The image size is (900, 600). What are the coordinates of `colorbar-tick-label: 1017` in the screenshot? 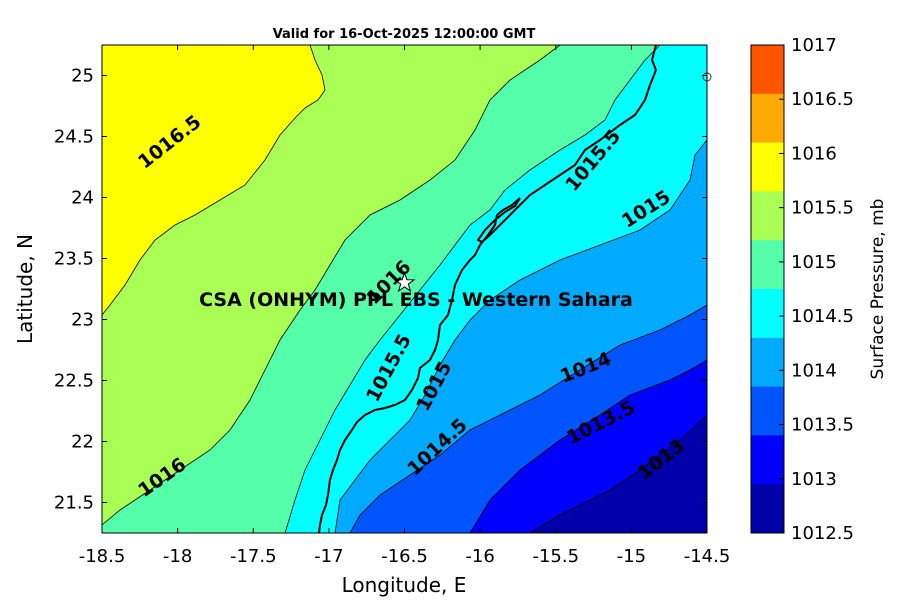 It's located at (814, 45).